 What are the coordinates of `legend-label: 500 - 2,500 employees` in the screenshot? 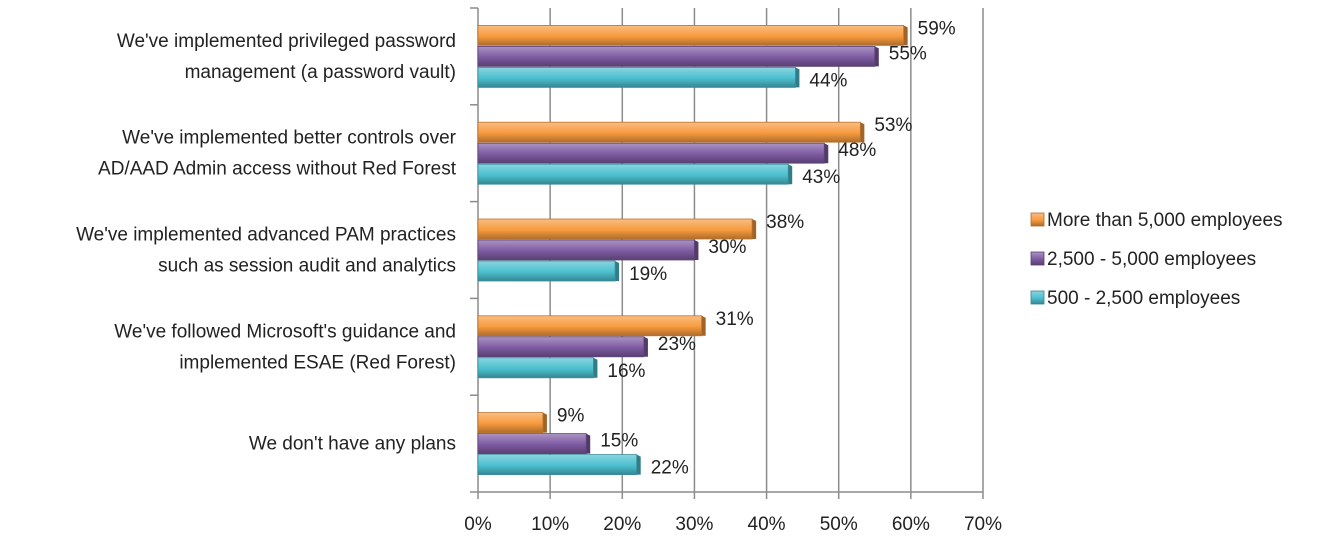 It's located at (1143, 298).